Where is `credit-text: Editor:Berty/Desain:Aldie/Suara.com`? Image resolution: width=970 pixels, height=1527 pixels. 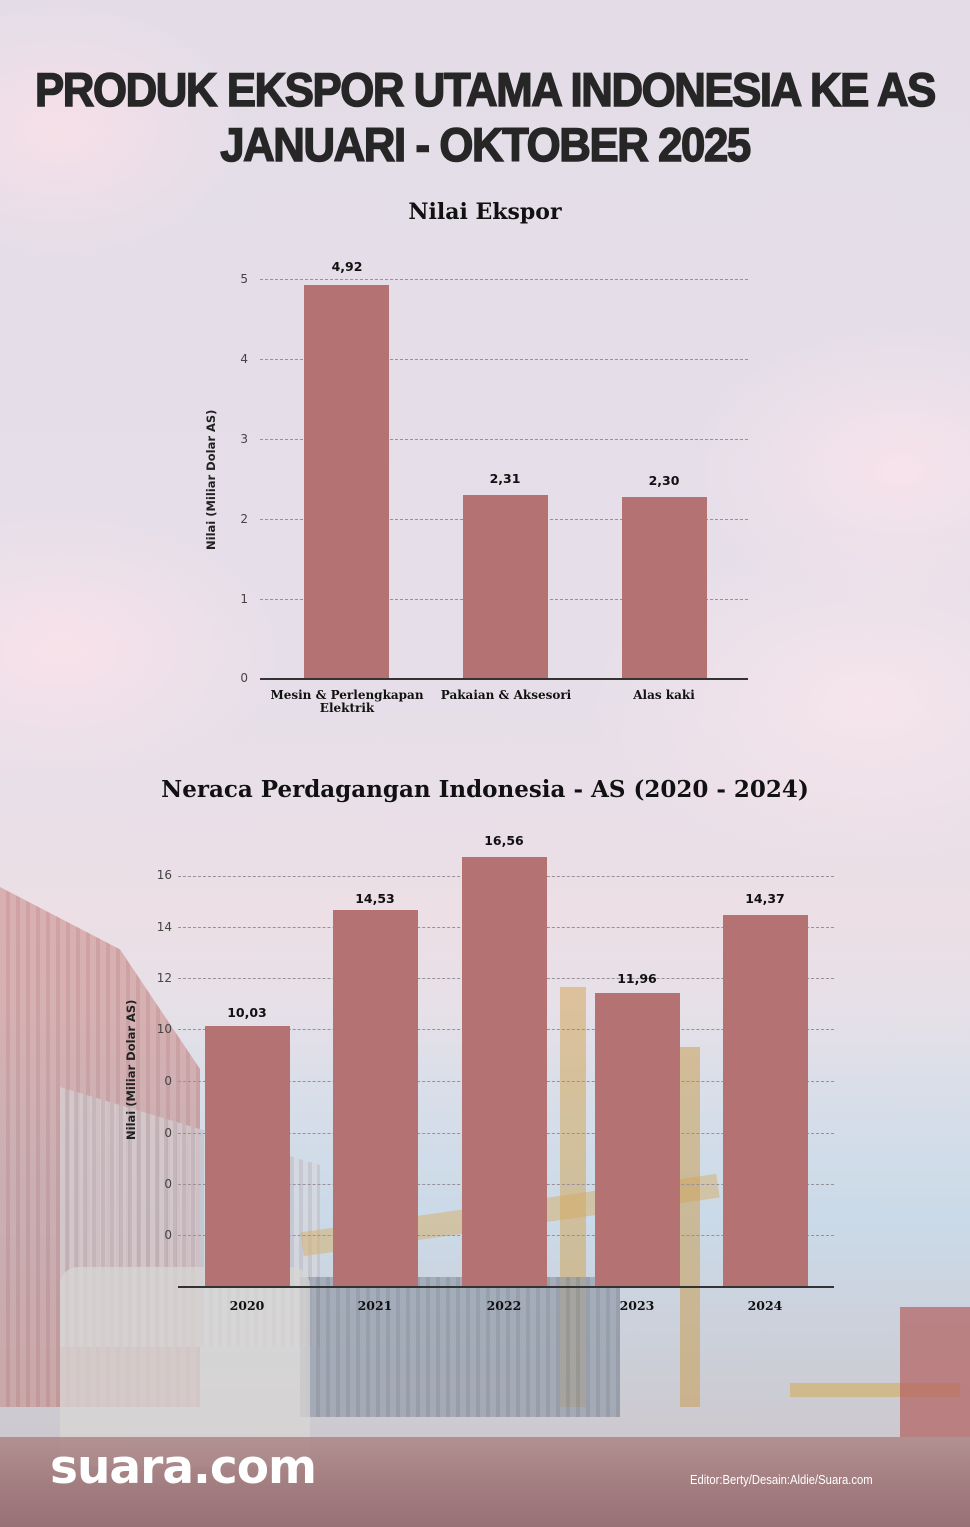
credit-text: Editor:Berty/Desain:Aldie/Suara.com is located at coordinates (781, 1480).